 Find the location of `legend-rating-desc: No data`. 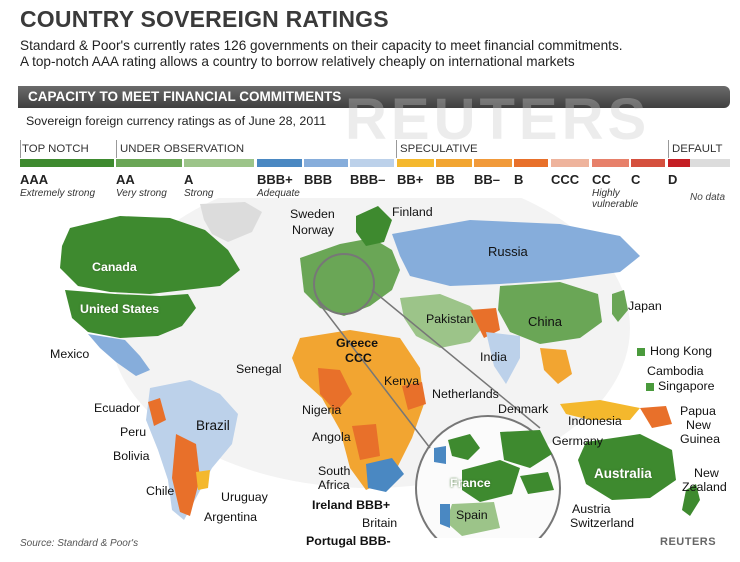

legend-rating-desc: No data is located at coordinates (708, 197).